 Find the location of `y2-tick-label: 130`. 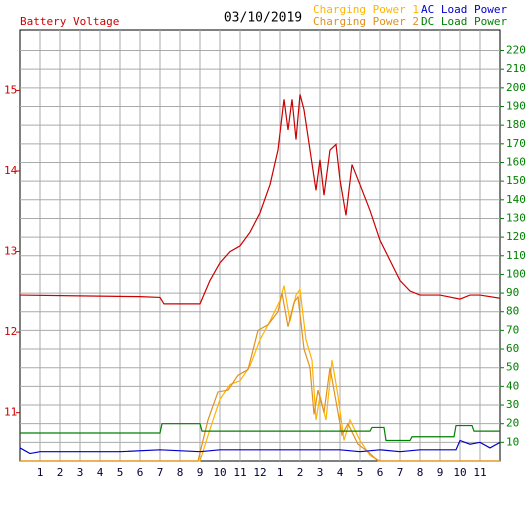

y2-tick-label: 130 is located at coordinates (516, 217).